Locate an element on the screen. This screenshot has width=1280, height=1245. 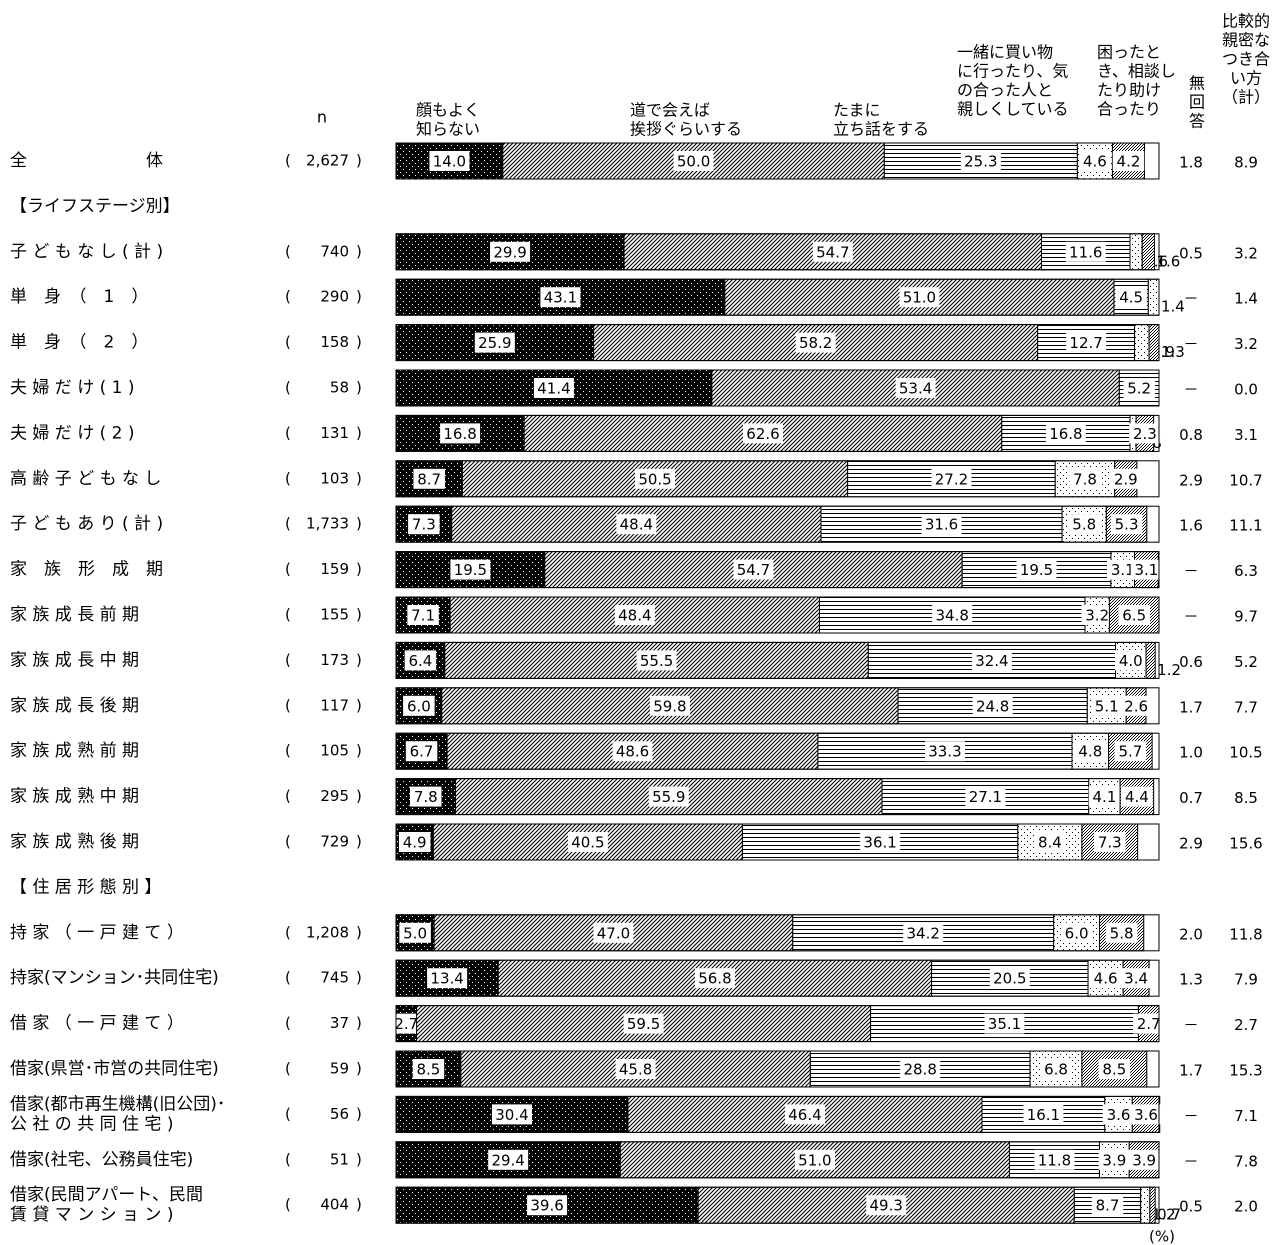
bar-value-label: 50.5 is located at coordinates (654, 479).